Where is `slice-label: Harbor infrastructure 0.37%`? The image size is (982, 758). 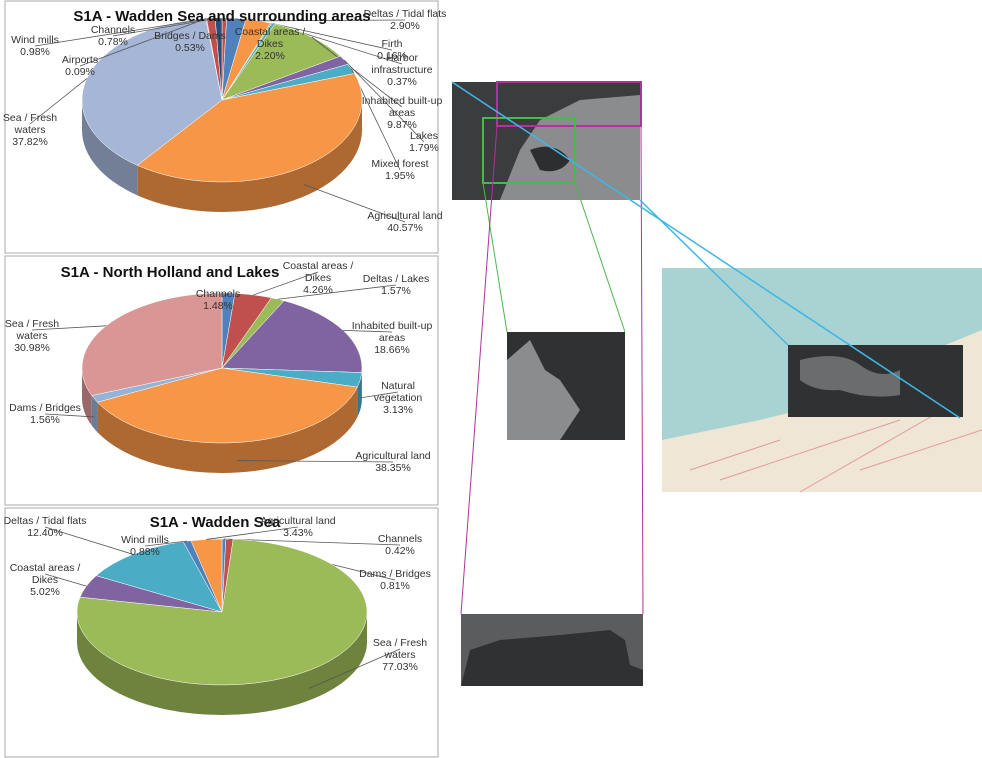
slice-label: Harbor infrastructure 0.37% is located at coordinates (402, 70).